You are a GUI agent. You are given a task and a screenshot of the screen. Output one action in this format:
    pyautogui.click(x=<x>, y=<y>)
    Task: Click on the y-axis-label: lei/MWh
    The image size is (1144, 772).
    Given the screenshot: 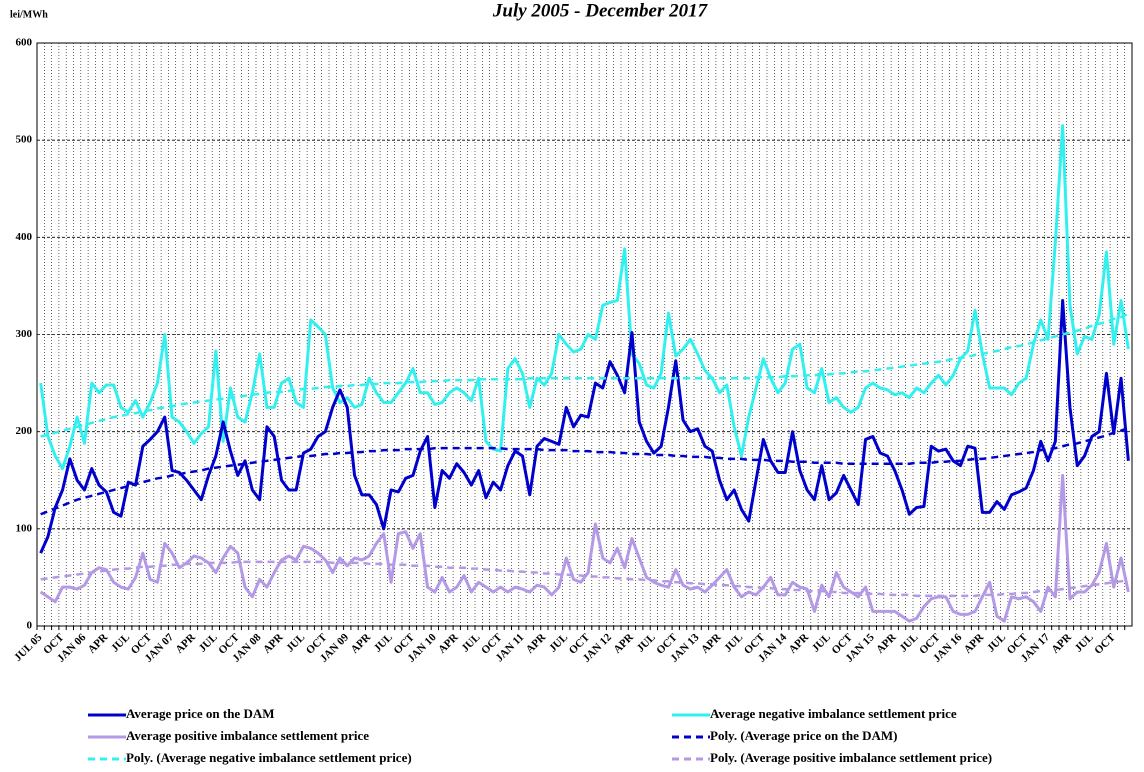 What is the action you would take?
    pyautogui.click(x=29, y=14)
    